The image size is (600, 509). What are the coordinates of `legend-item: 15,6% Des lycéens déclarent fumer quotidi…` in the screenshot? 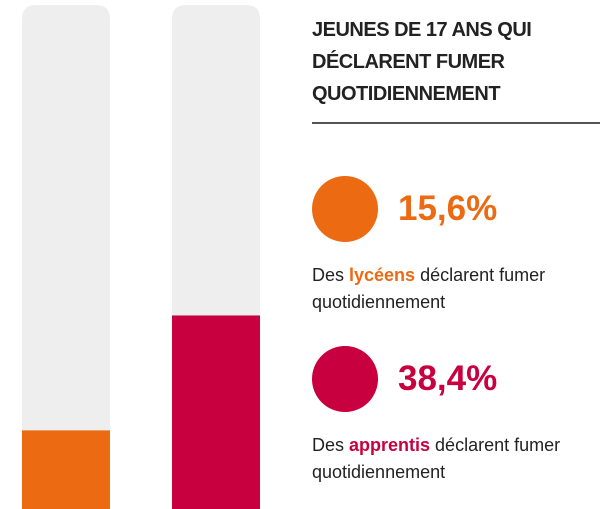 It's located at (456, 245).